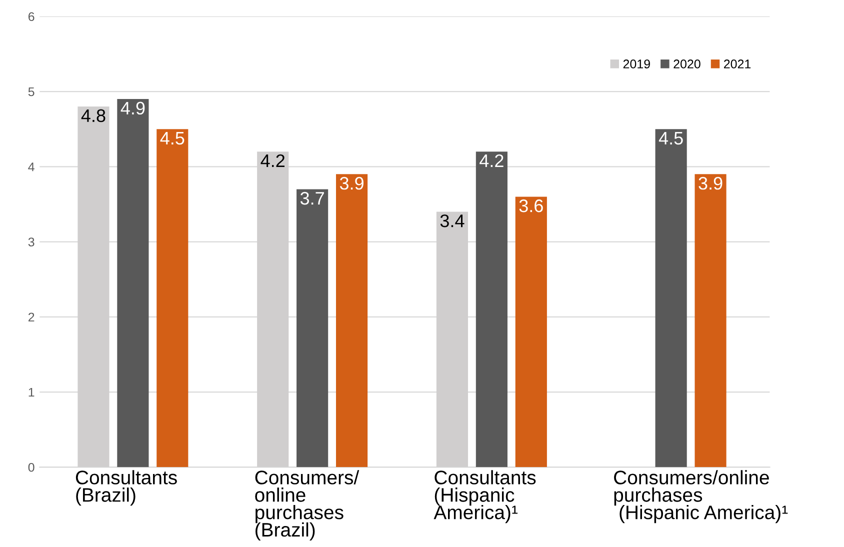 This screenshot has width=844, height=547. Describe the element at coordinates (31, 392) in the screenshot. I see `y-tick-label: 1` at that location.